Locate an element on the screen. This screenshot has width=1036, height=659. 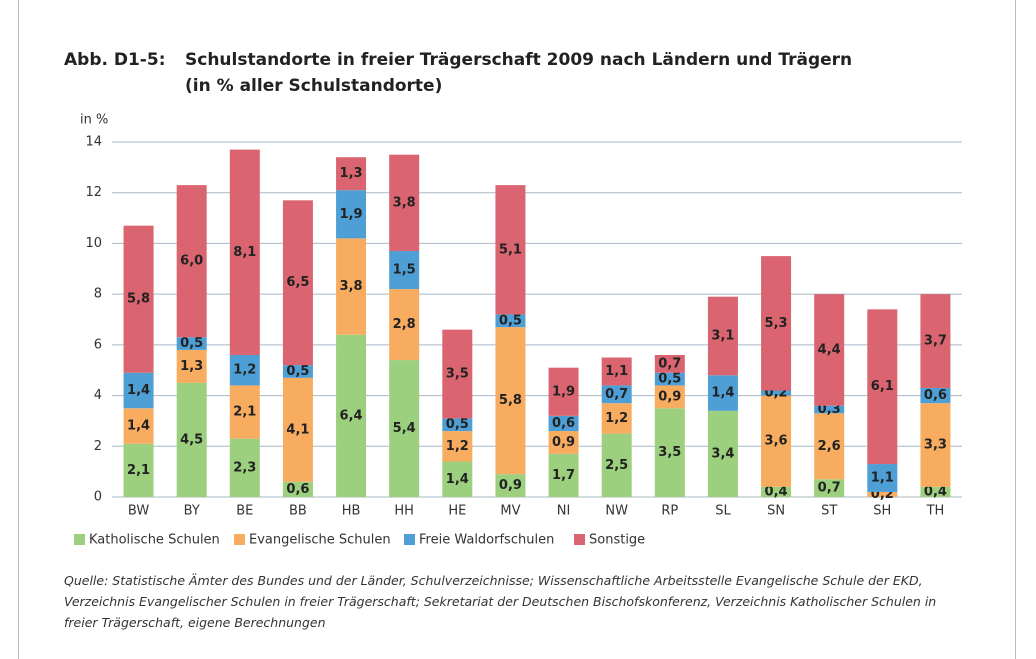
x-tick-label: BB is located at coordinates (298, 511).